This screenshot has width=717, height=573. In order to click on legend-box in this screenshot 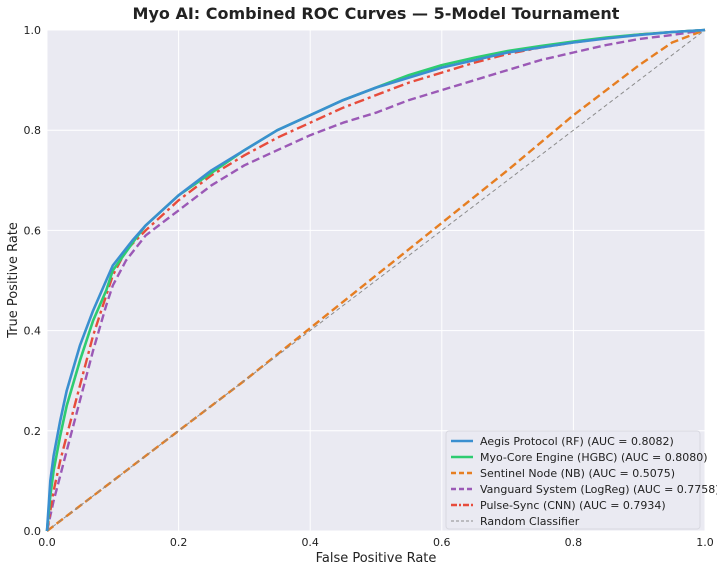, I will do `click(573, 480)`.